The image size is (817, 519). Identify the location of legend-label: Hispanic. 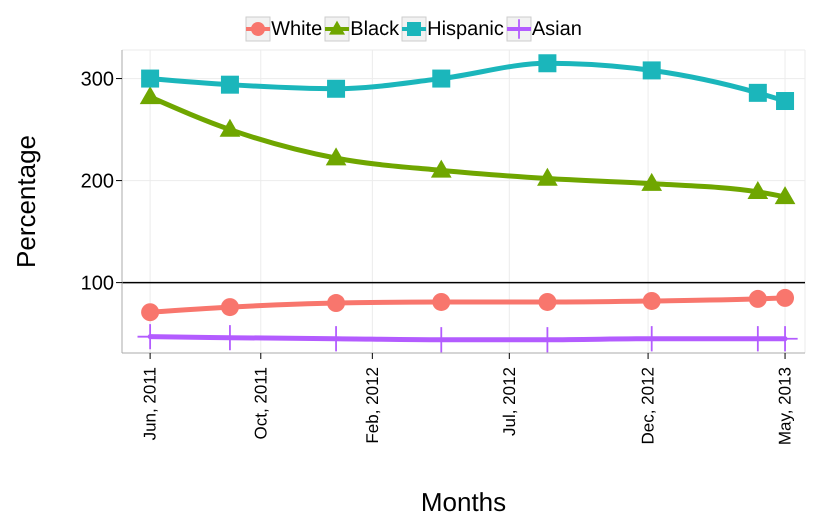
(465, 29).